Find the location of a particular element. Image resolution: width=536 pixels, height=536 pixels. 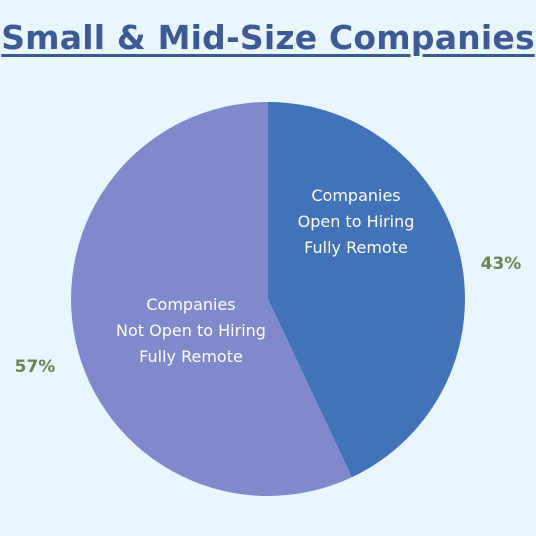

slice-label-line: Not Open to Hiring is located at coordinates (191, 330).